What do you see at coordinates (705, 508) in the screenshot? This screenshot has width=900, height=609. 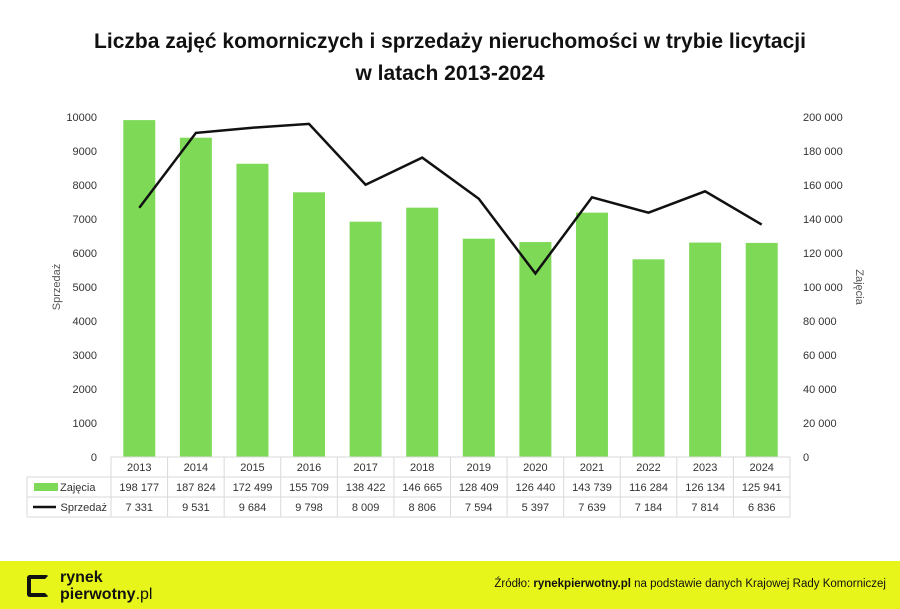 I see `table-cell-sprzedaz: 7 814` at bounding box center [705, 508].